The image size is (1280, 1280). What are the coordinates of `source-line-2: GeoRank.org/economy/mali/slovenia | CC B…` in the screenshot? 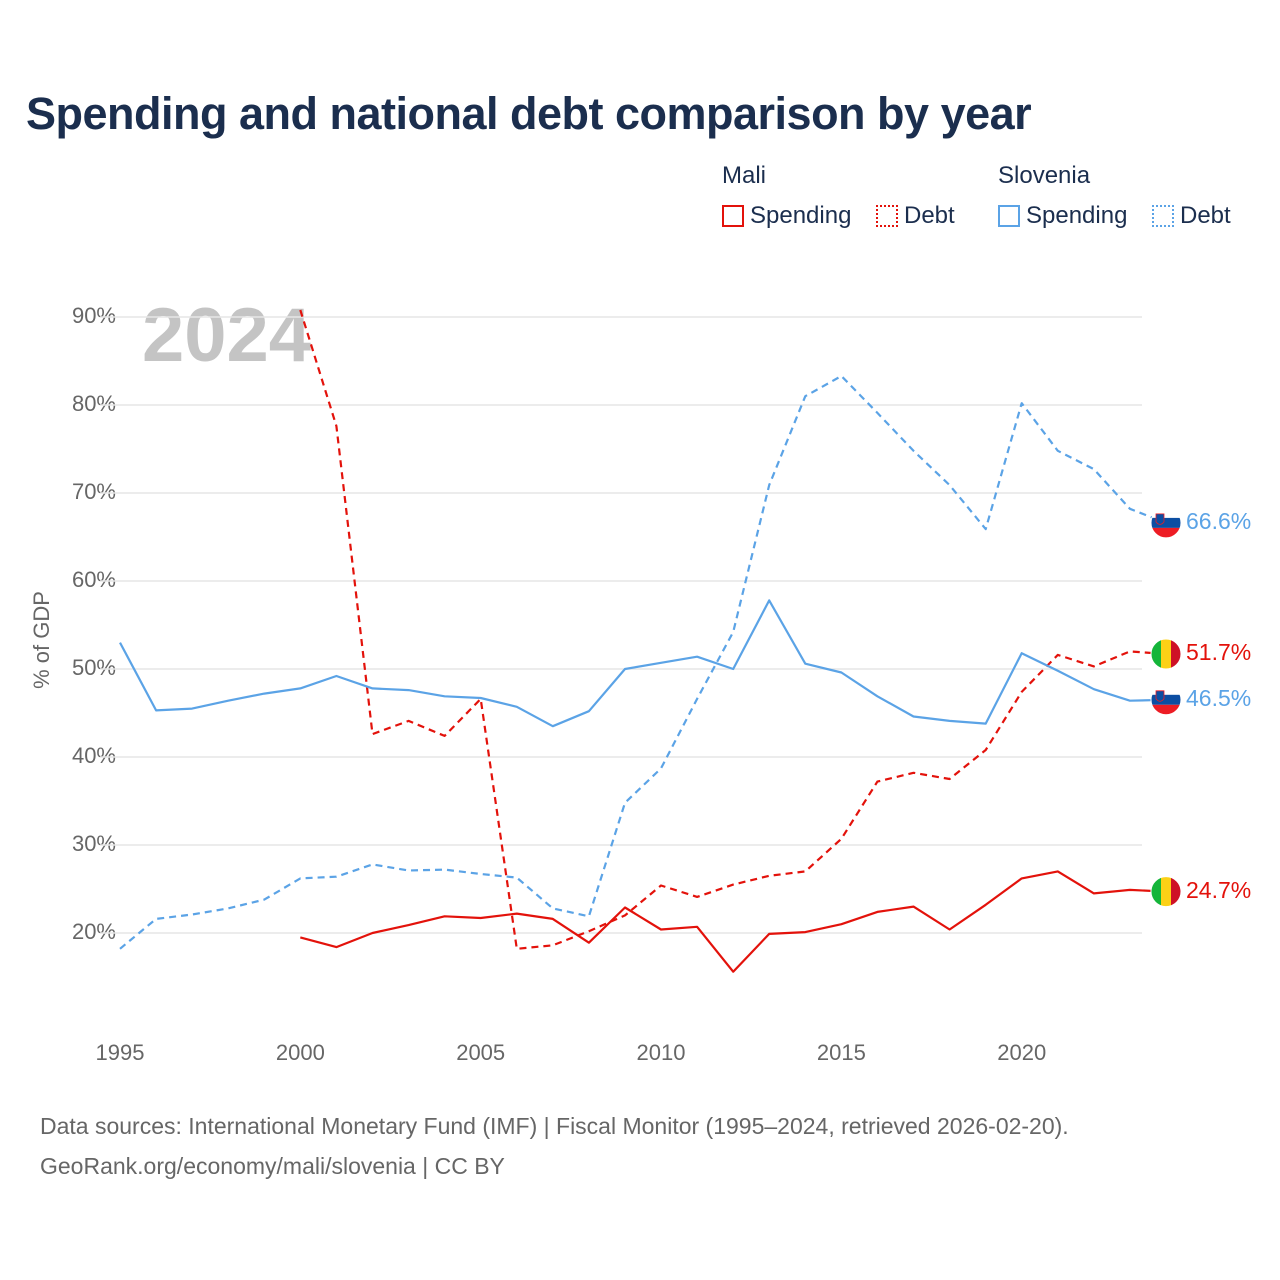 It's located at (272, 1166).